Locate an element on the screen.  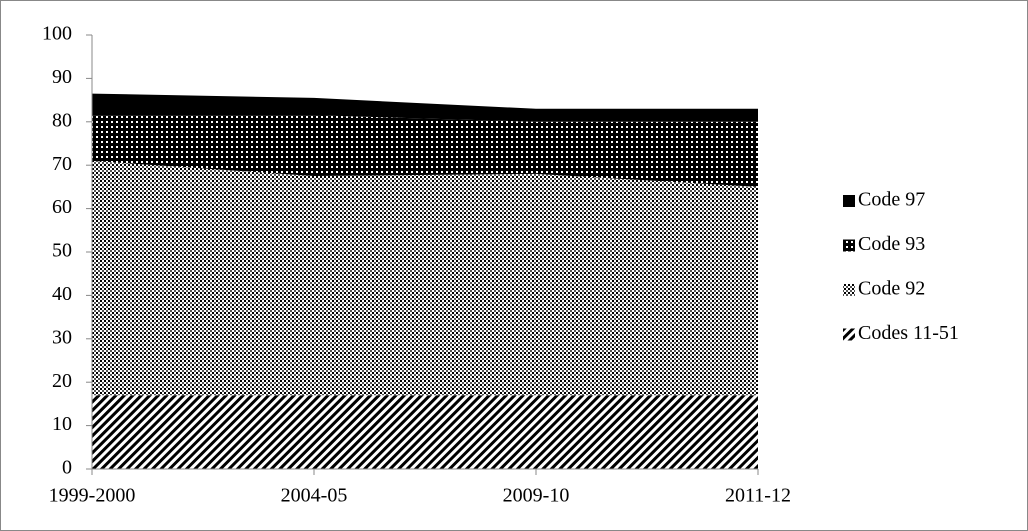
y-tick-label: 20 is located at coordinates (62, 381).